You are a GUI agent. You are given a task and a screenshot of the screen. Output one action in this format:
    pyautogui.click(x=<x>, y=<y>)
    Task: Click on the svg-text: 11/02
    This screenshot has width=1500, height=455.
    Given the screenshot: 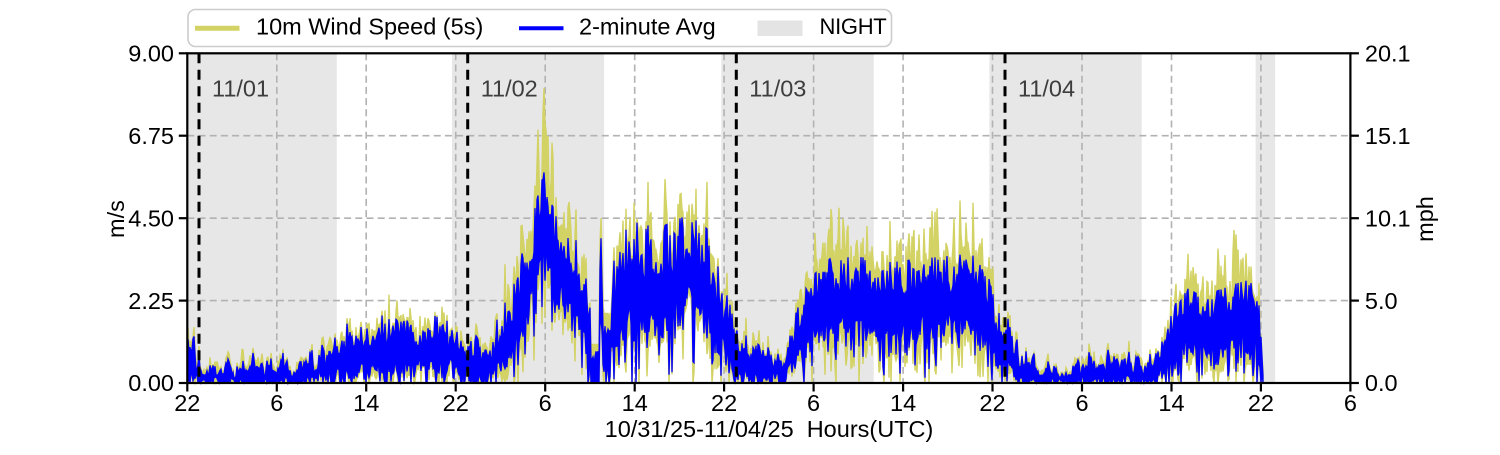 What is the action you would take?
    pyautogui.click(x=509, y=89)
    